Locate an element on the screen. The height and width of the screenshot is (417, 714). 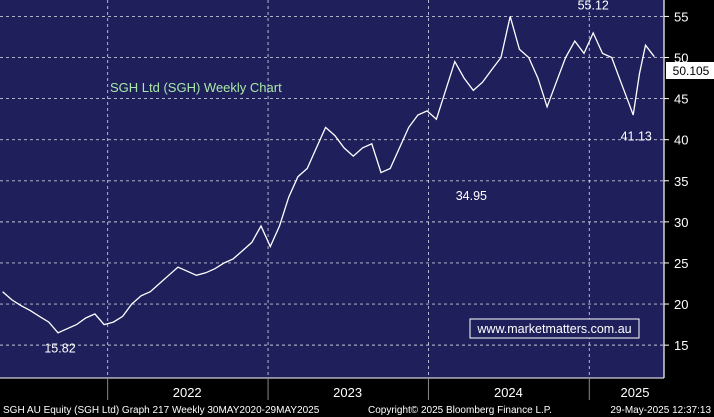
last-price-label: 50.105 is located at coordinates (691, 71).